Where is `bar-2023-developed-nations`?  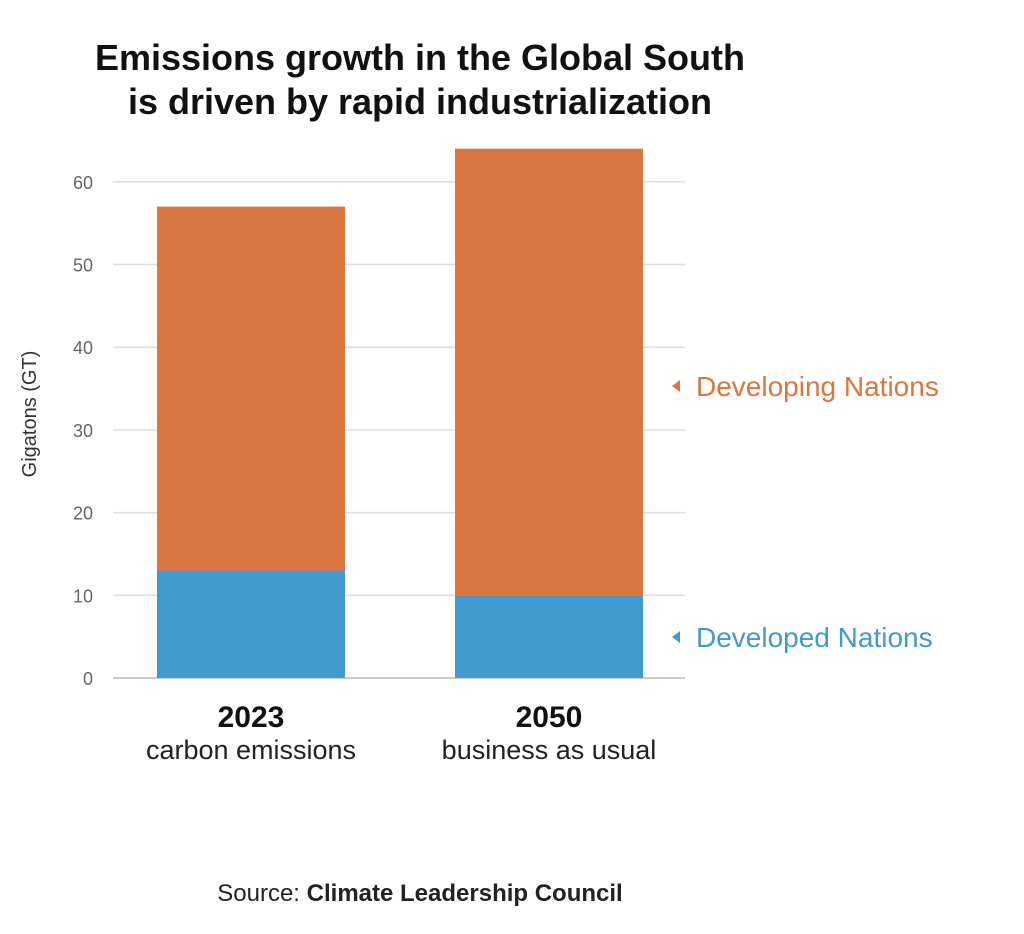
bar-2023-developed-nations is located at coordinates (251, 624).